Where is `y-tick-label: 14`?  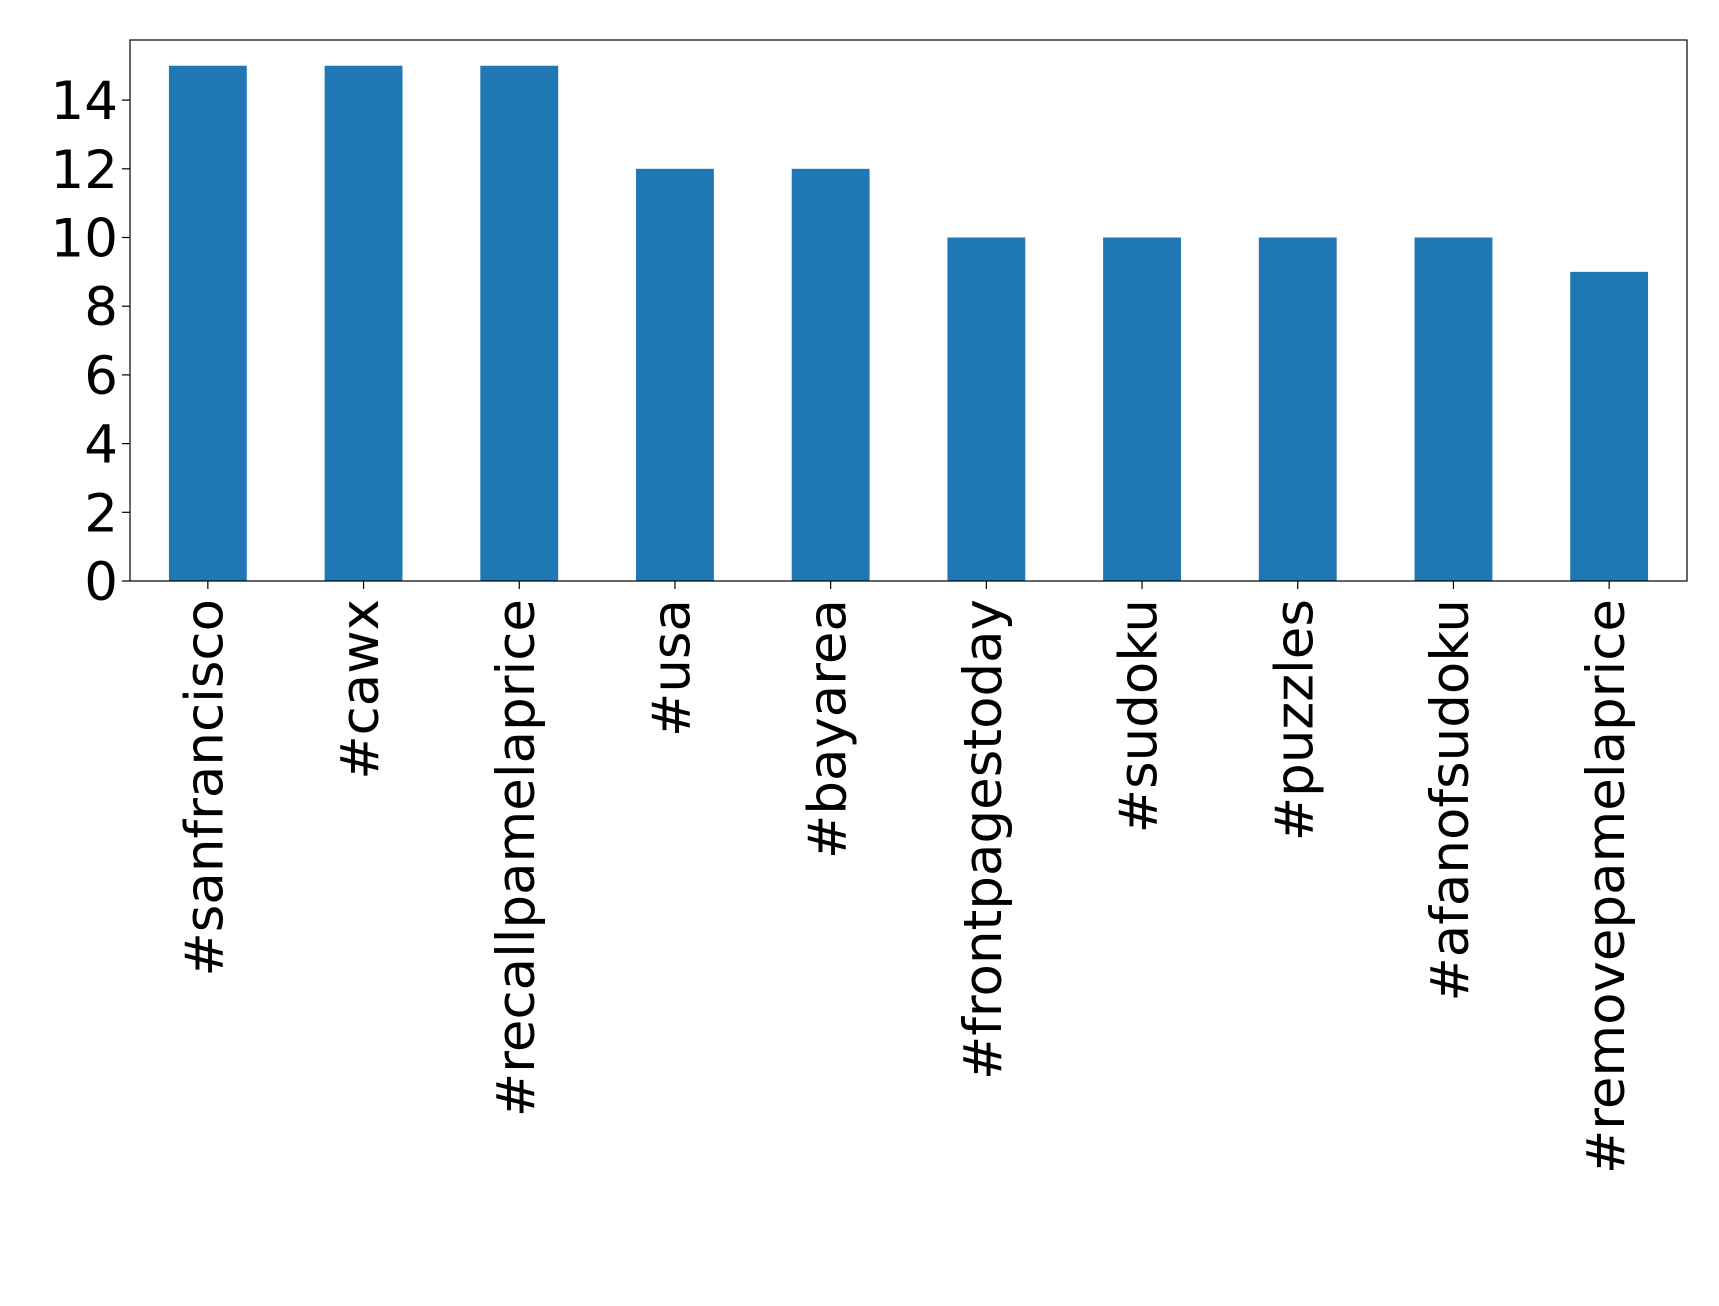 y-tick-label: 14 is located at coordinates (84, 101).